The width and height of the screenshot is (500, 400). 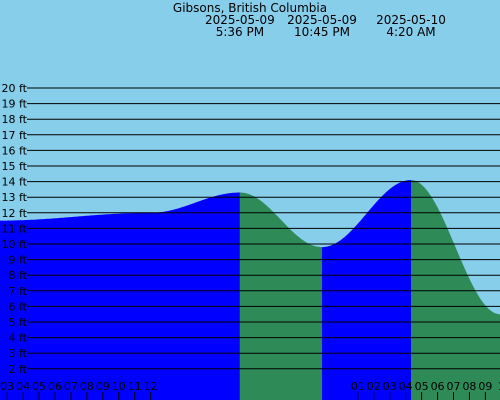 What do you see at coordinates (15, 150) in the screenshot?
I see `y-tick-label: 16 ft` at bounding box center [15, 150].